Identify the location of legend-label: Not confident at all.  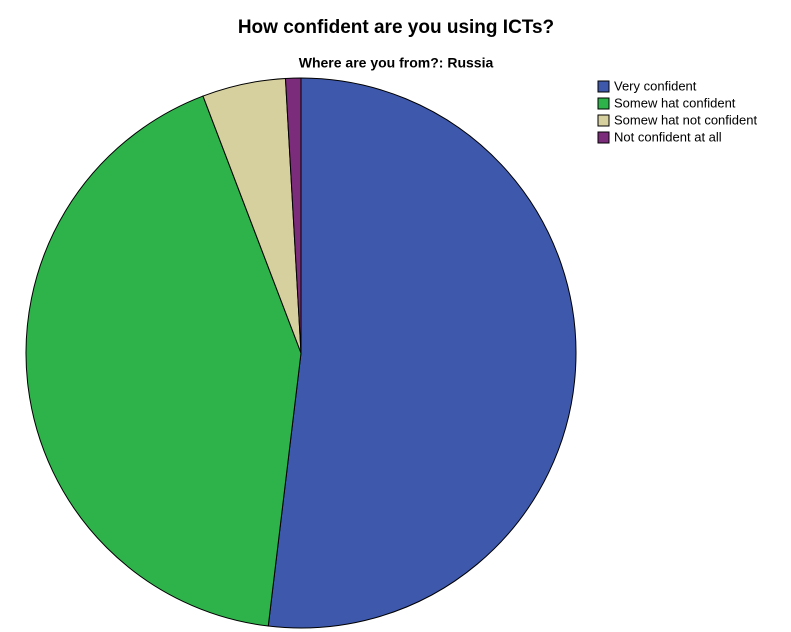
(668, 136).